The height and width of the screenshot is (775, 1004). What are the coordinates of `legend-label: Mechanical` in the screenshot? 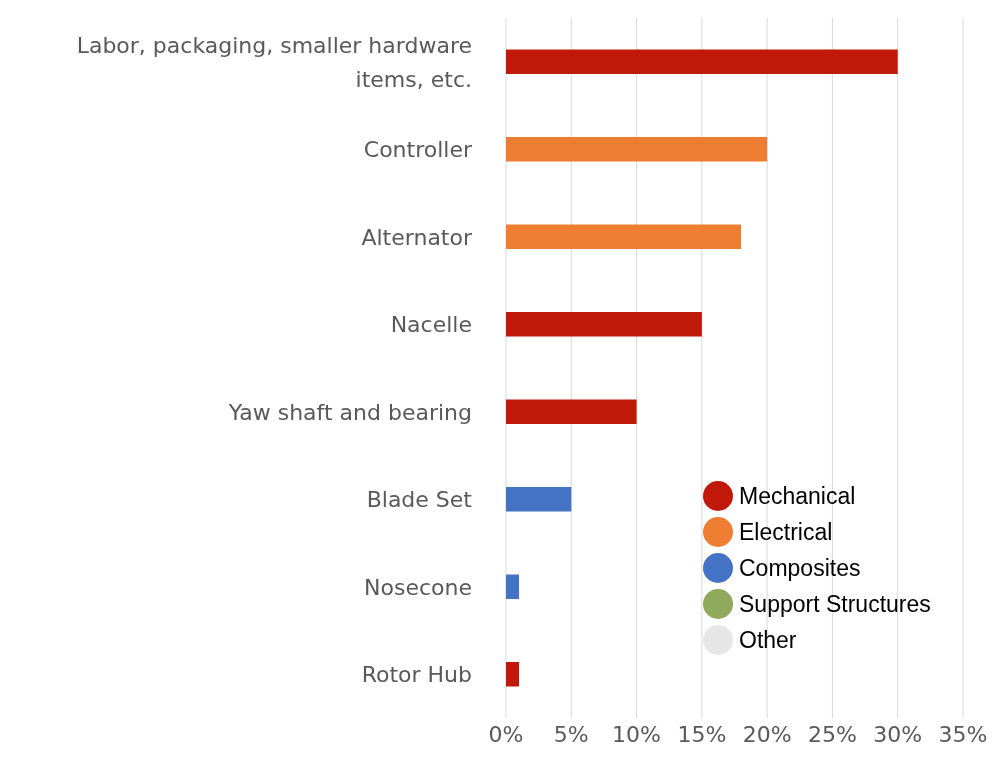 It's located at (797, 496).